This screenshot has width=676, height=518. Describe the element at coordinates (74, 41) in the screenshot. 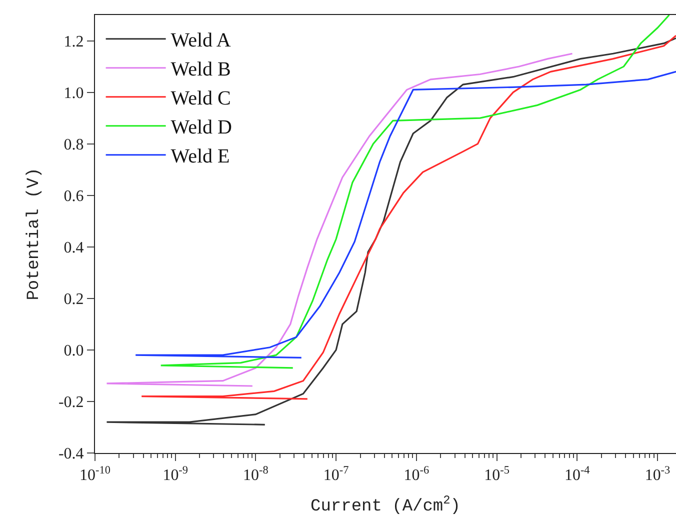

I see `y-tick-label: 1.2` at that location.